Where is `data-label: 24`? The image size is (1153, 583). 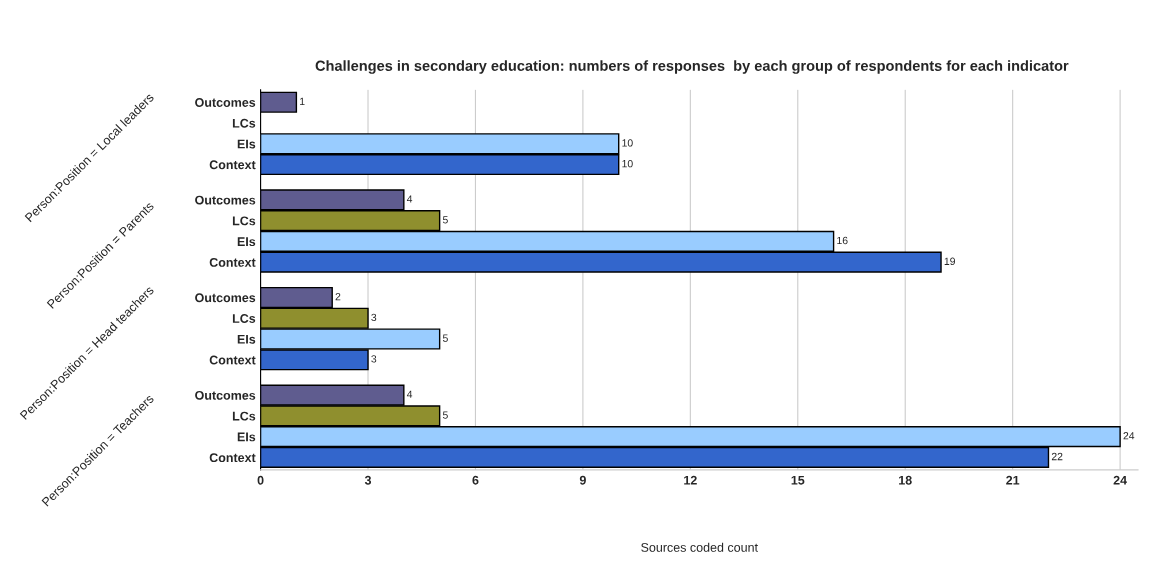
data-label: 24 is located at coordinates (1129, 436).